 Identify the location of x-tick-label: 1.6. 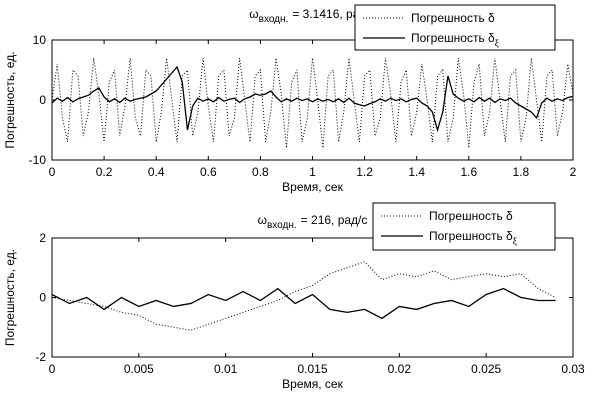
(468, 172).